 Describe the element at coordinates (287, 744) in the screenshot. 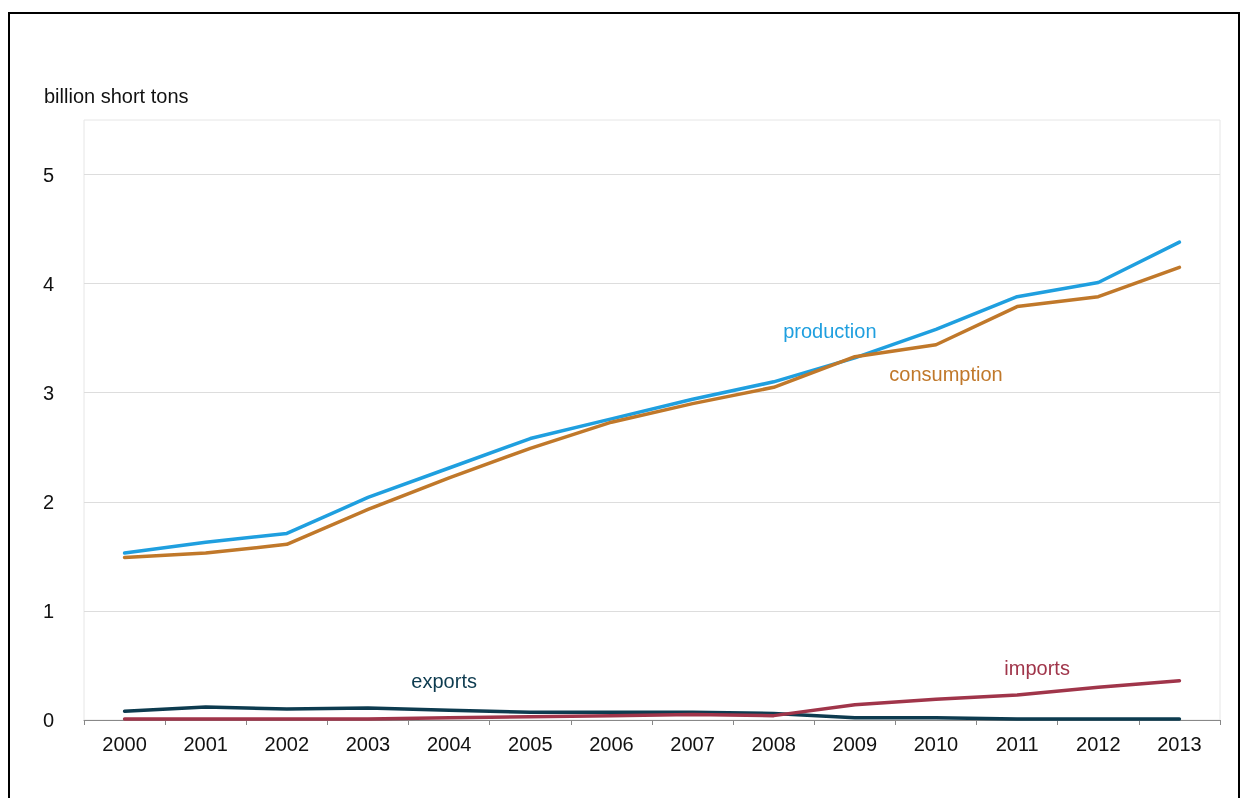

I see `x-tick-label: 2002` at that location.